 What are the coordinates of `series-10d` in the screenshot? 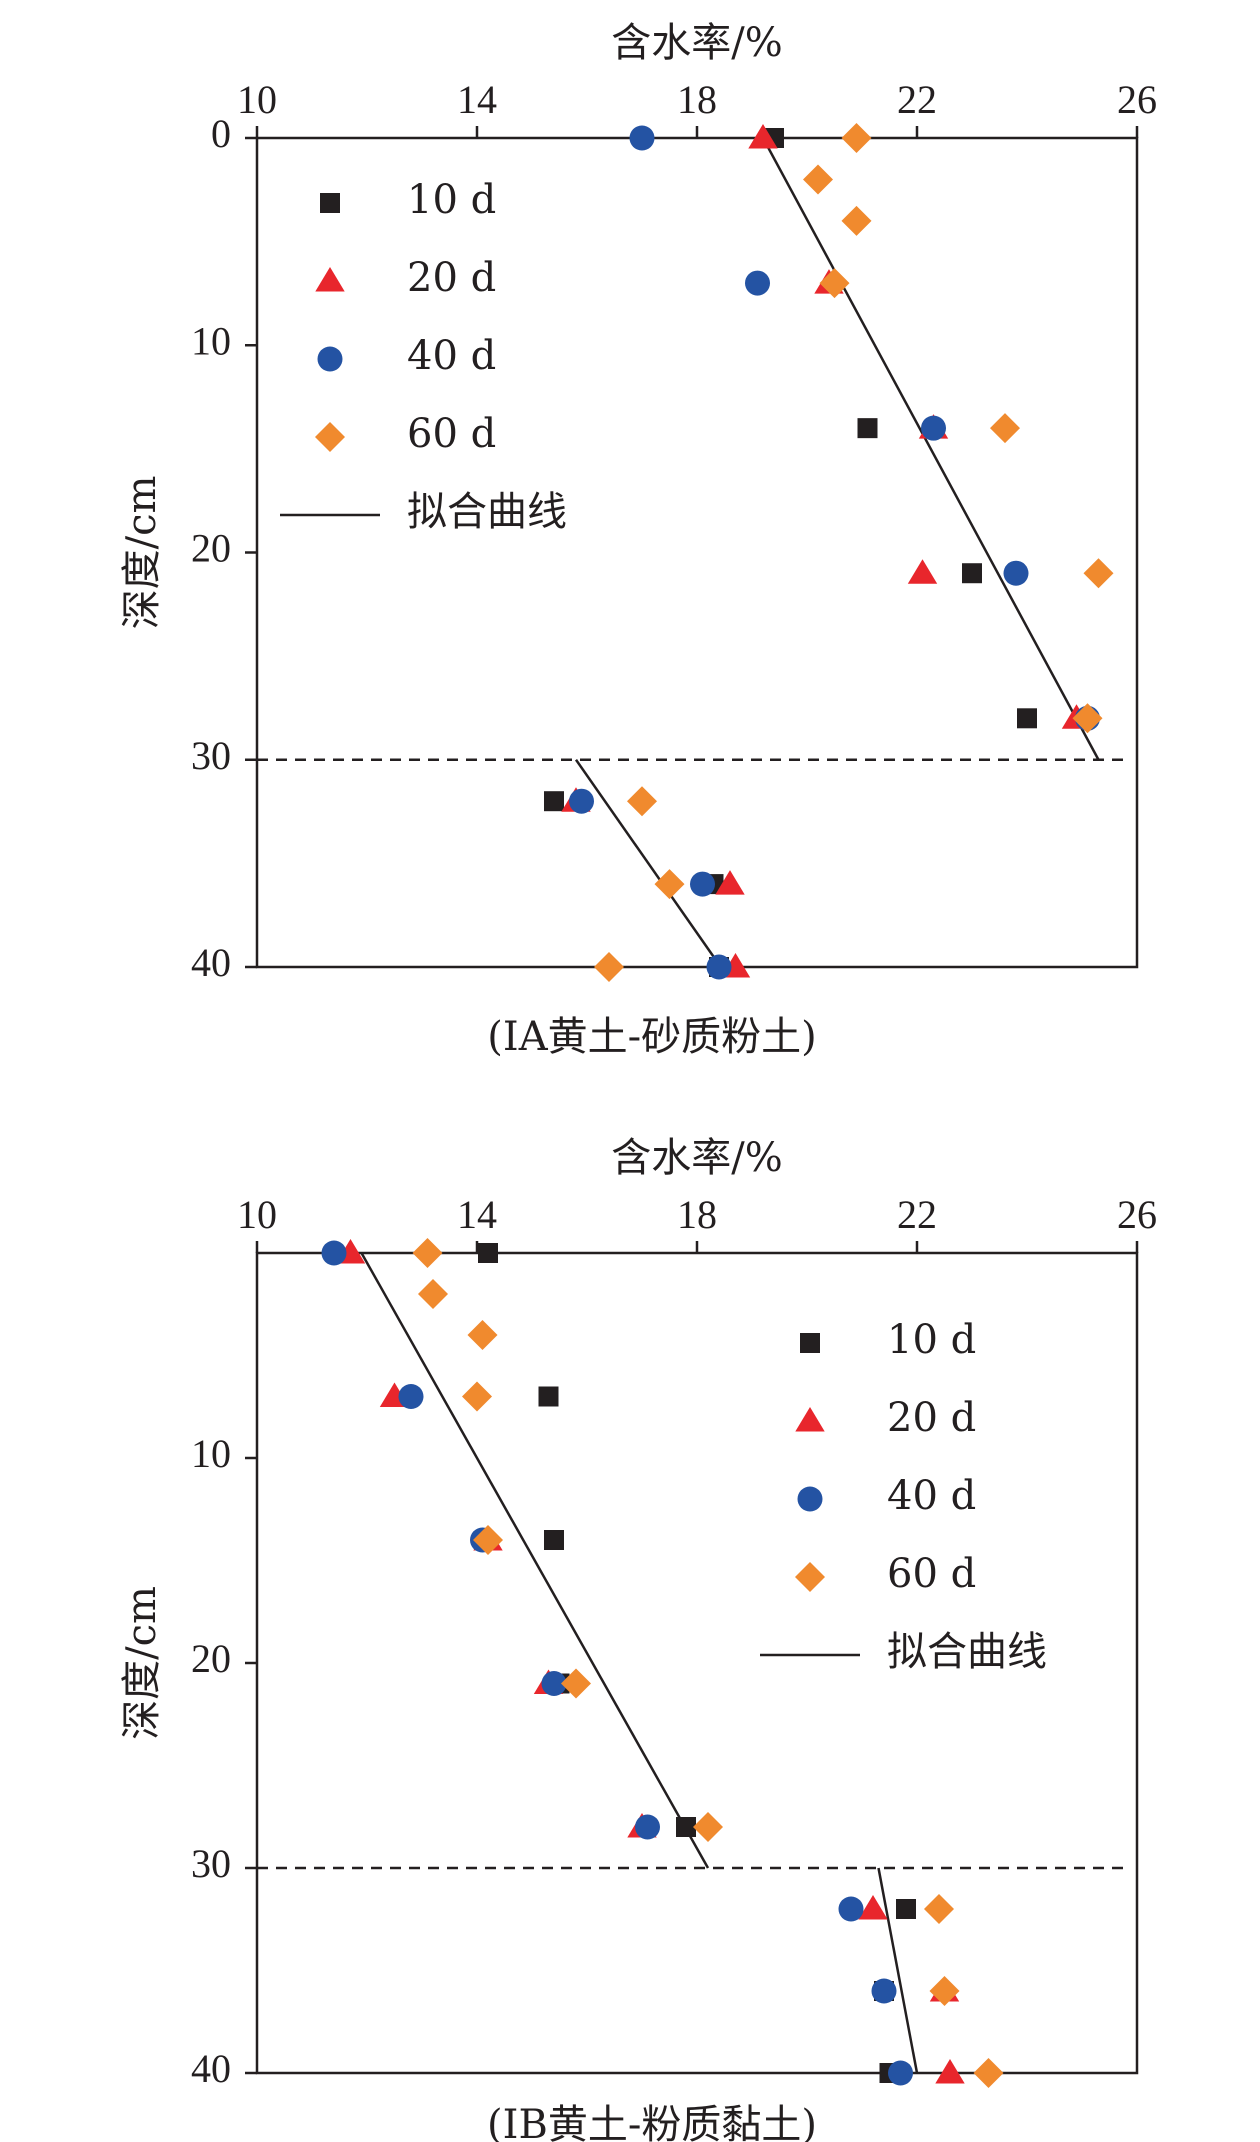 It's located at (697, 1663).